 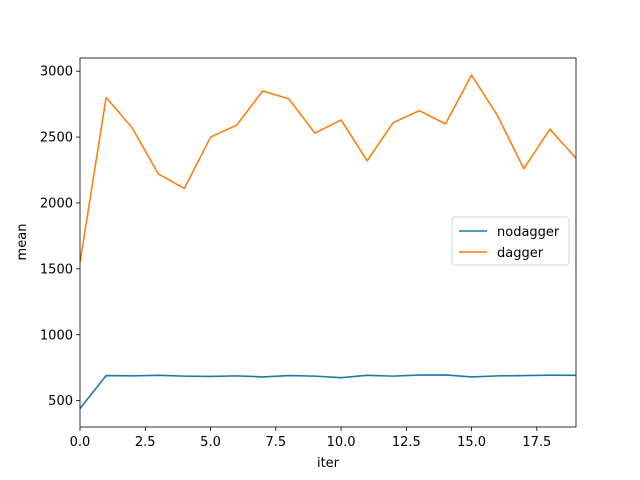 What do you see at coordinates (520, 253) in the screenshot?
I see `legend-label-dagger: dagger` at bounding box center [520, 253].